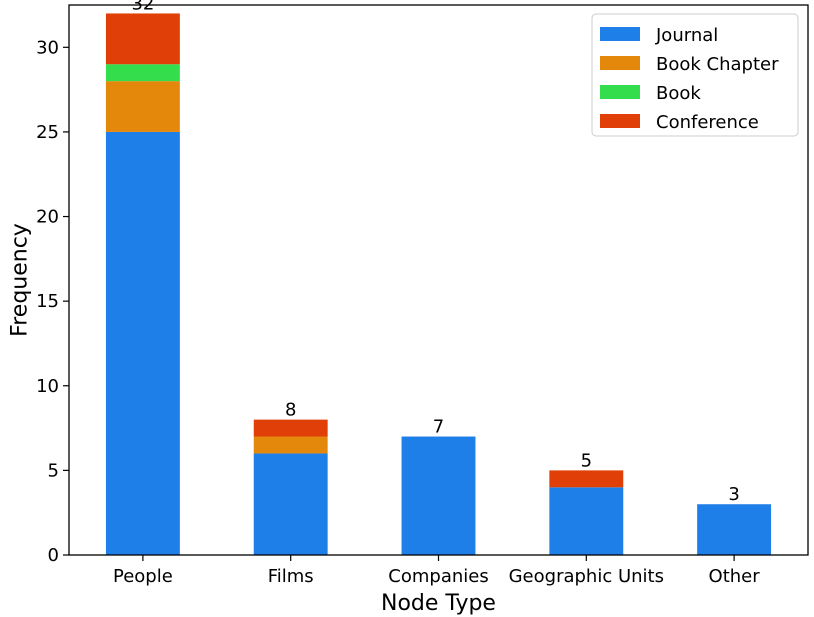  Describe the element at coordinates (438, 495) in the screenshot. I see `bar-journal-companies` at that location.